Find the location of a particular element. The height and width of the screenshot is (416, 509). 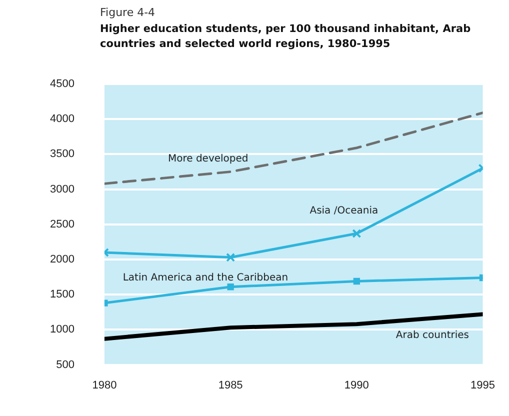

y-tick-label: 1000 is located at coordinates (62, 330).